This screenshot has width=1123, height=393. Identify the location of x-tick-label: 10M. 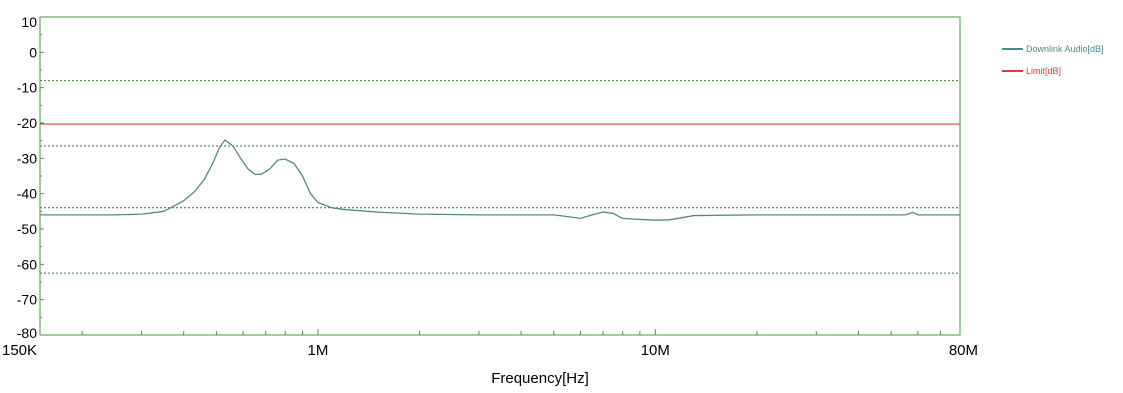
(655, 350).